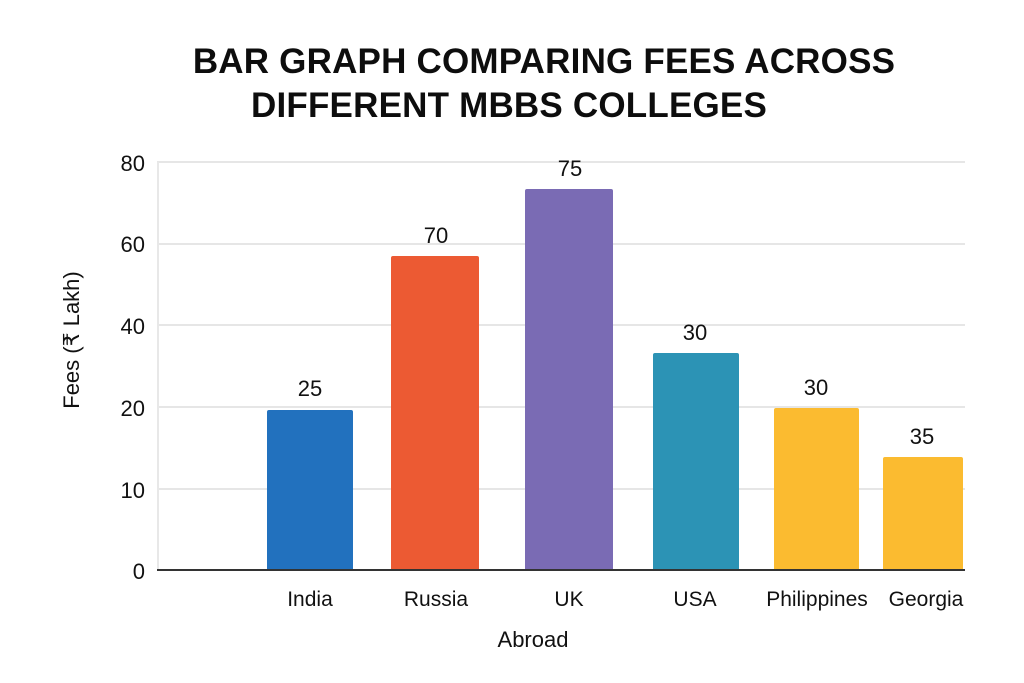  Describe the element at coordinates (132, 326) in the screenshot. I see `y-tick-40: 40` at that location.